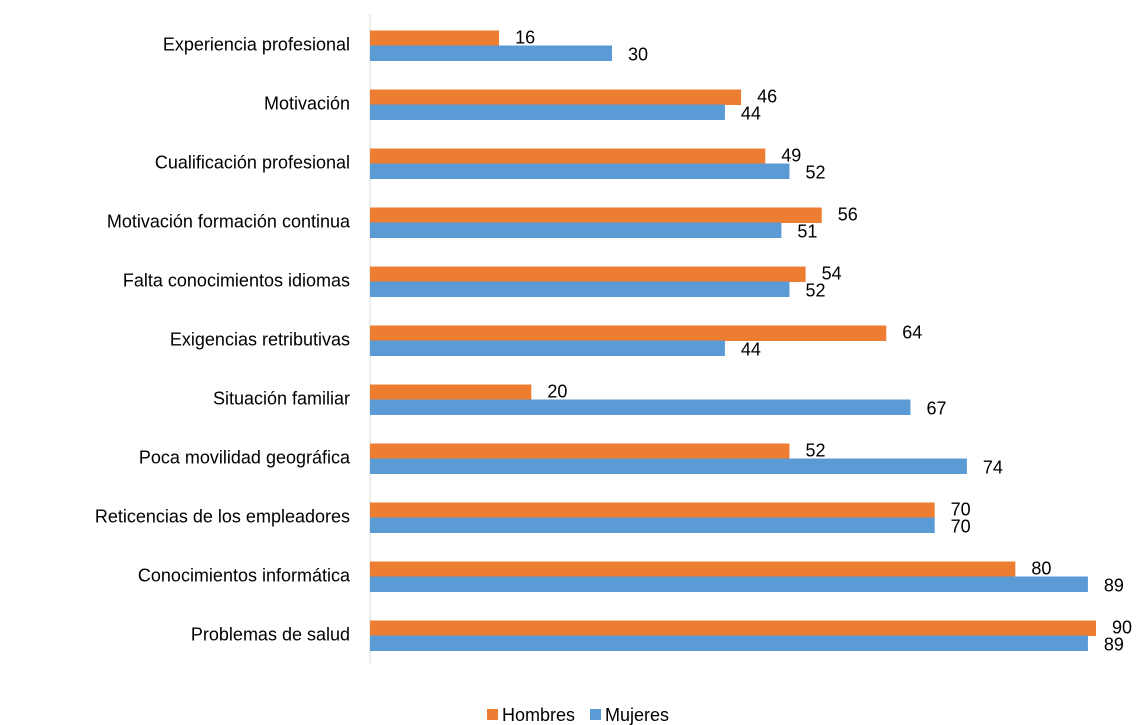 Image resolution: width=1139 pixels, height=725 pixels. I want to click on category-label: Situación familiar, so click(281, 398).